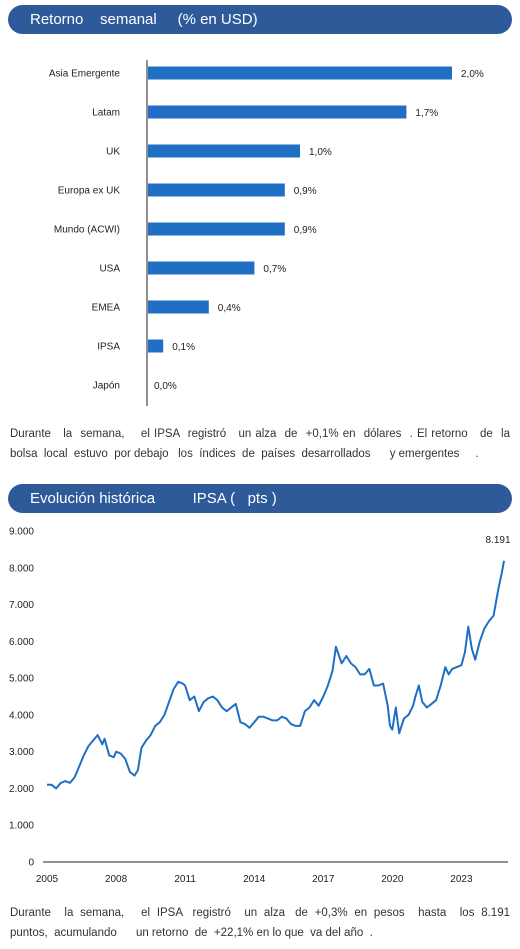 This screenshot has width=520, height=949. What do you see at coordinates (165, 386) in the screenshot?
I see `bar-value-label: 0,0%` at bounding box center [165, 386].